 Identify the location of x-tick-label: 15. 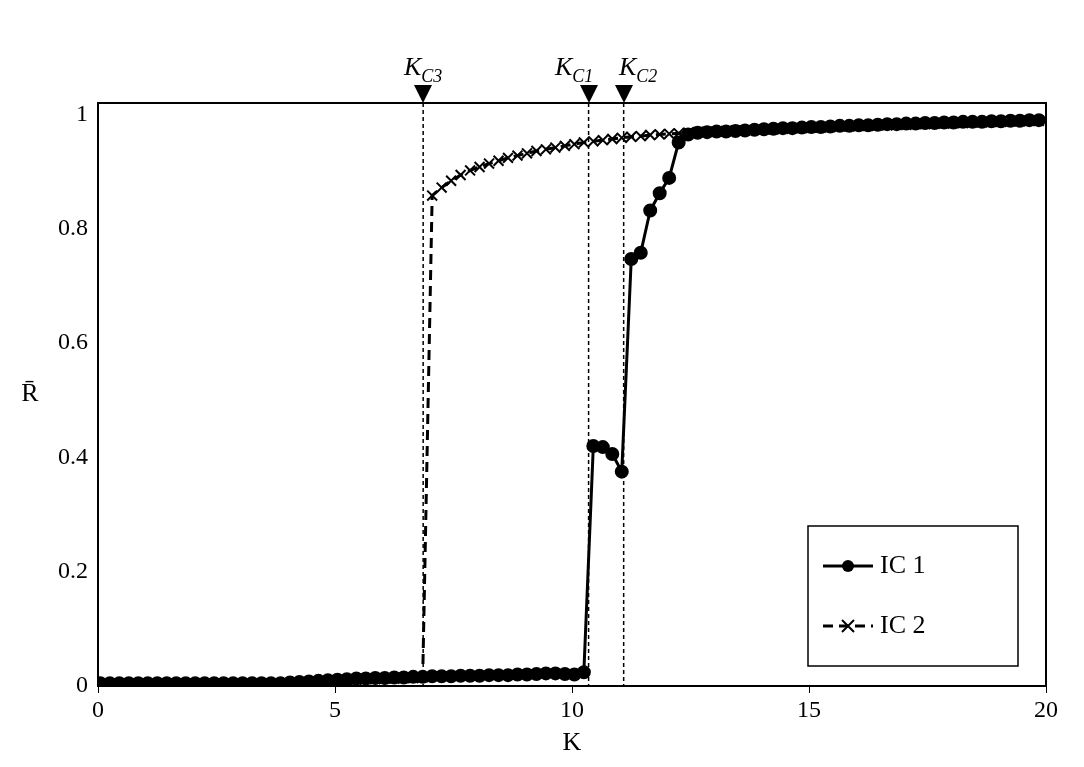
(809, 708).